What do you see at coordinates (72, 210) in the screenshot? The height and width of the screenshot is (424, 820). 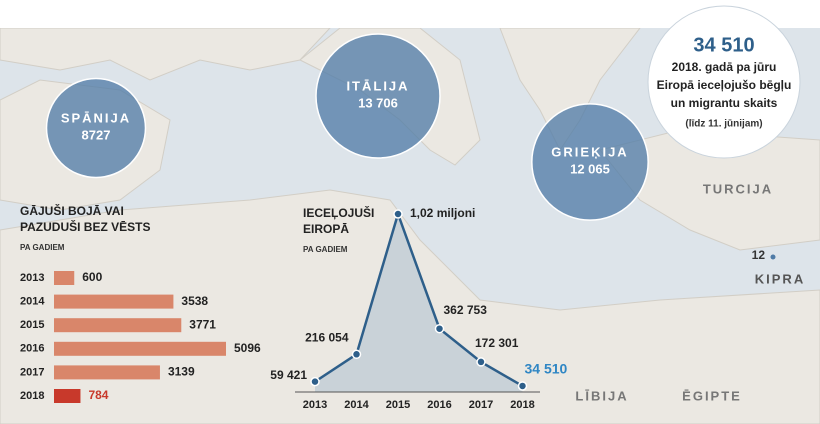 I see `chart-title: GĀJUŠI BOJĀ VAI` at bounding box center [72, 210].